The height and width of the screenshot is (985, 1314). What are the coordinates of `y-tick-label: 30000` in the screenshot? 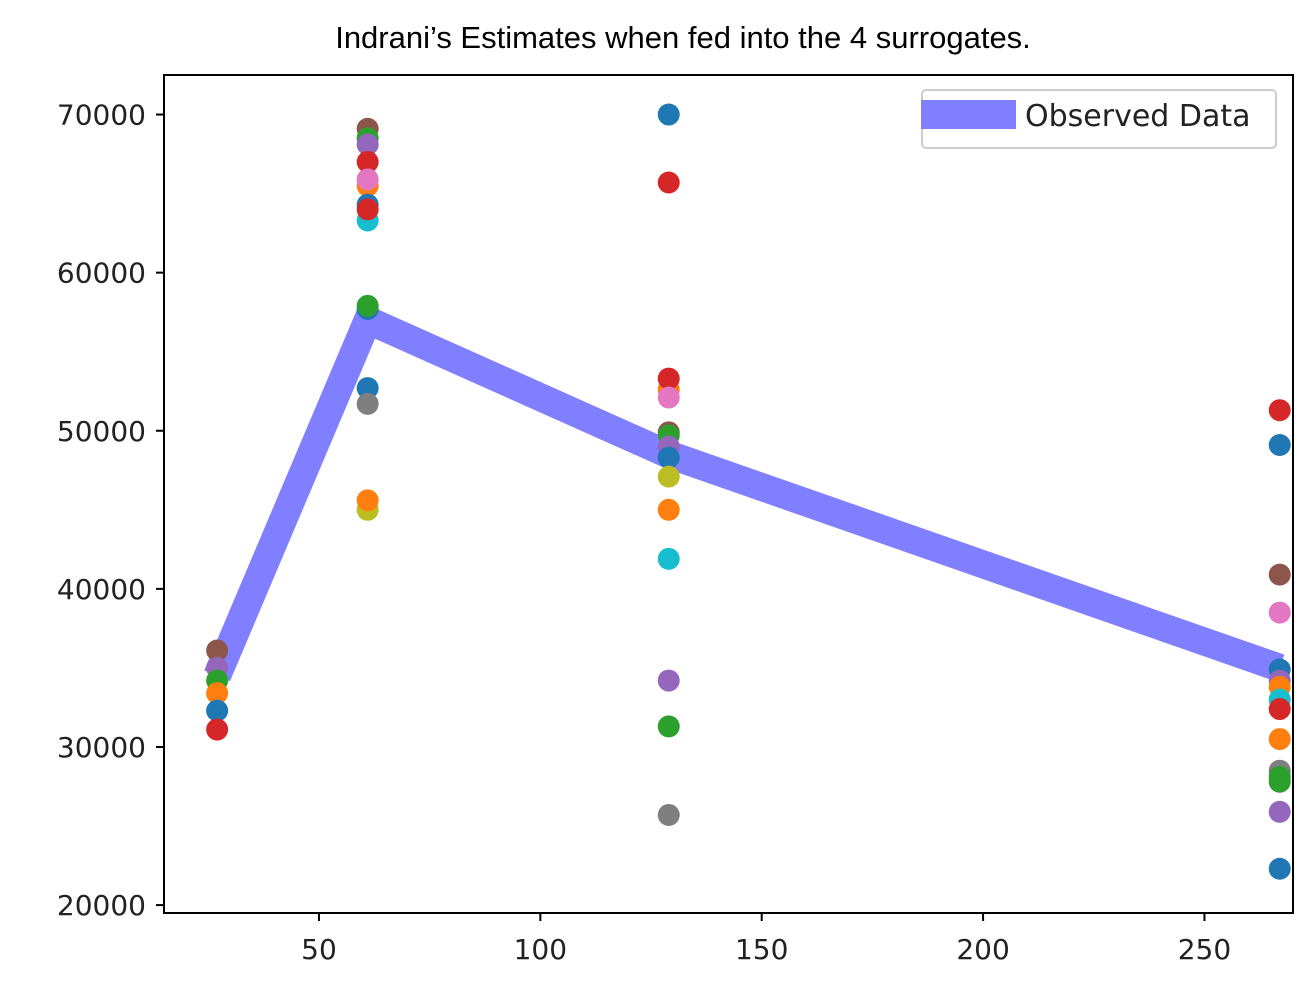 It's located at (101, 747).